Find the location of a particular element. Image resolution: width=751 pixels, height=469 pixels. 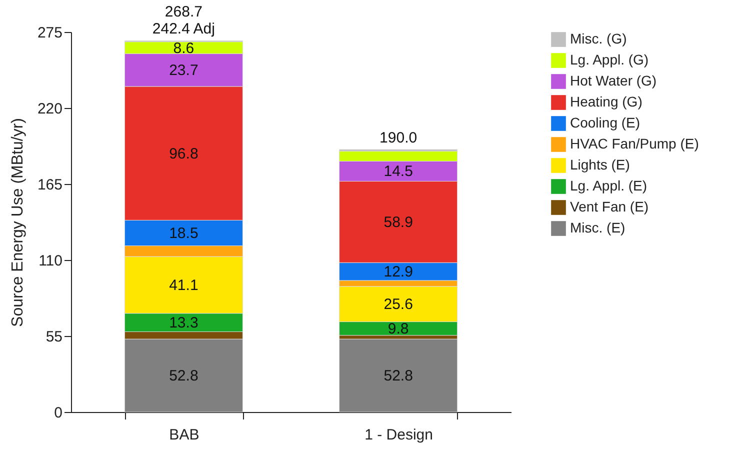

data-label: 8.6 is located at coordinates (183, 48).